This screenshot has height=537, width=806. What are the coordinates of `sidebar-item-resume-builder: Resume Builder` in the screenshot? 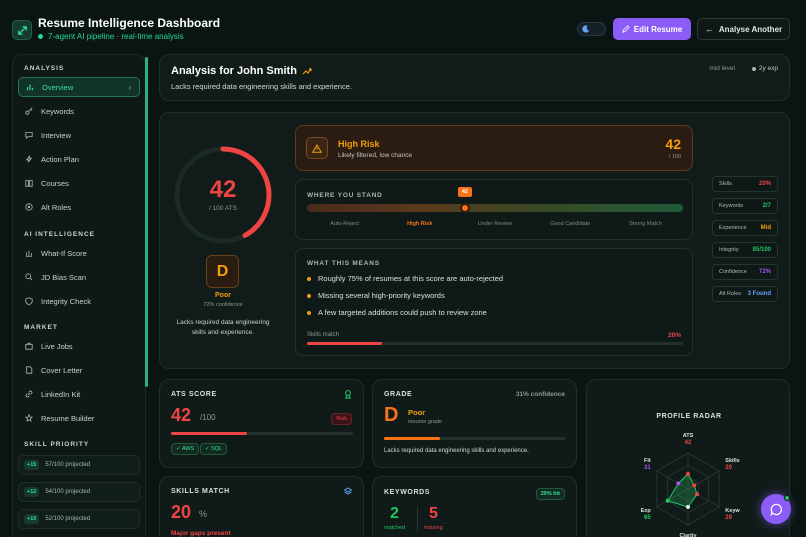 It's located at (79, 418).